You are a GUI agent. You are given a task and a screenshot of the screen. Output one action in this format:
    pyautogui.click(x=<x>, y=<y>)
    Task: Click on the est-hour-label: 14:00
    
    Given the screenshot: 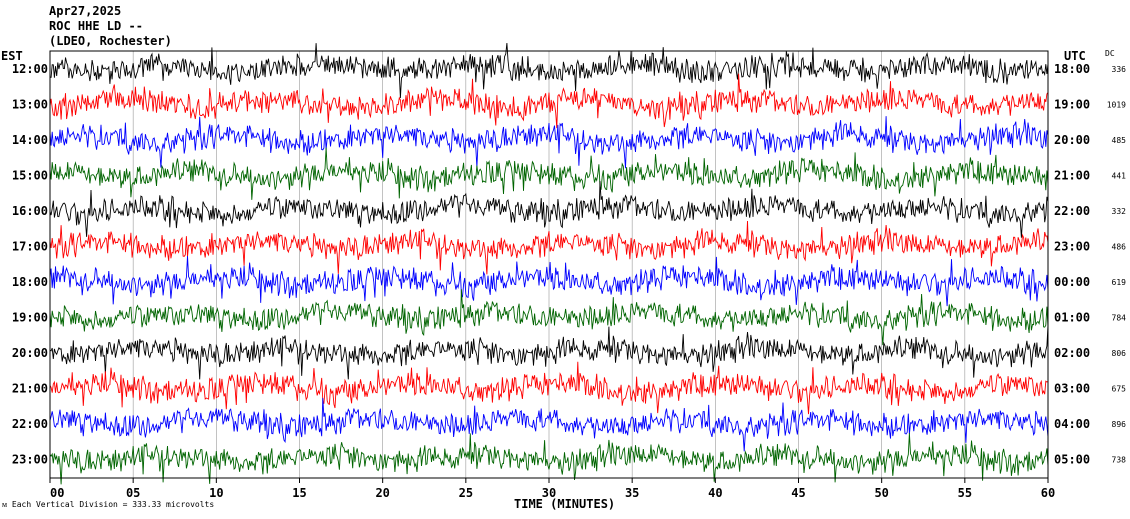 What is the action you would take?
    pyautogui.click(x=30, y=140)
    